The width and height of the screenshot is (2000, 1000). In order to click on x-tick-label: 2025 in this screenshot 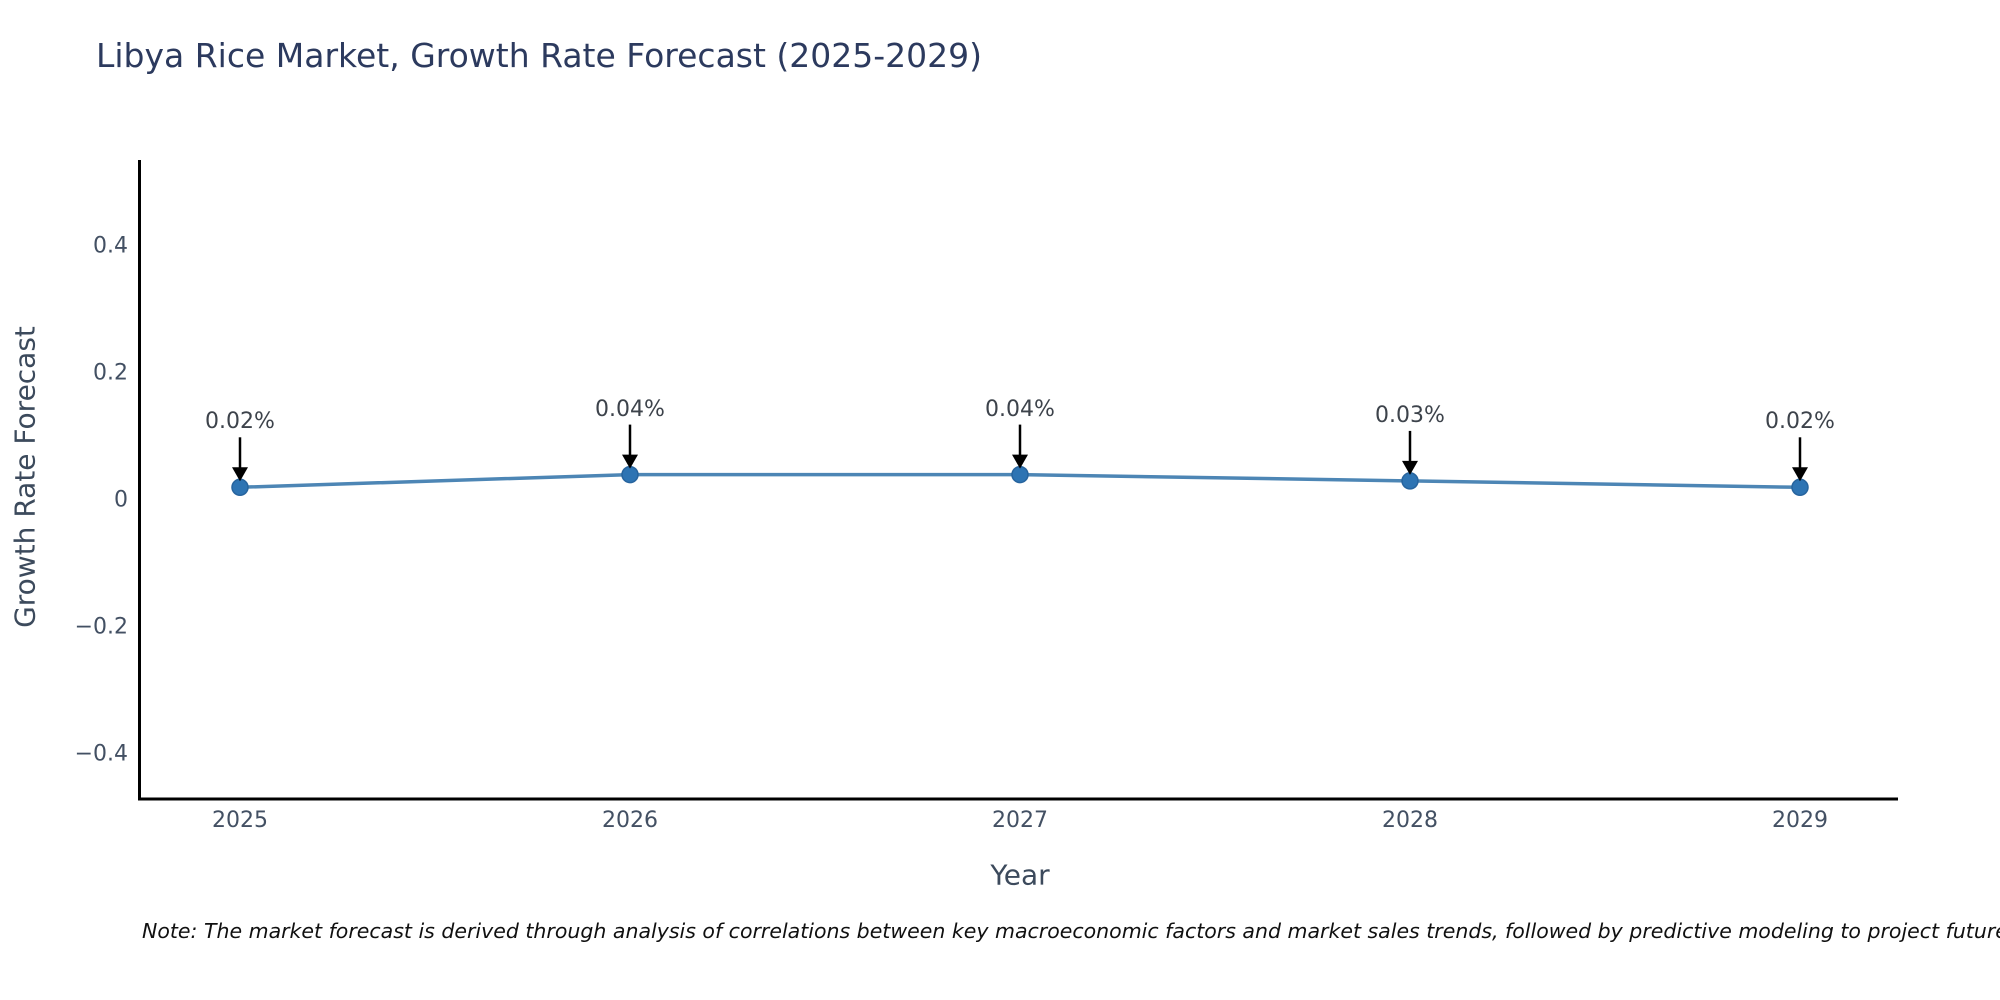, I will do `click(240, 820)`.